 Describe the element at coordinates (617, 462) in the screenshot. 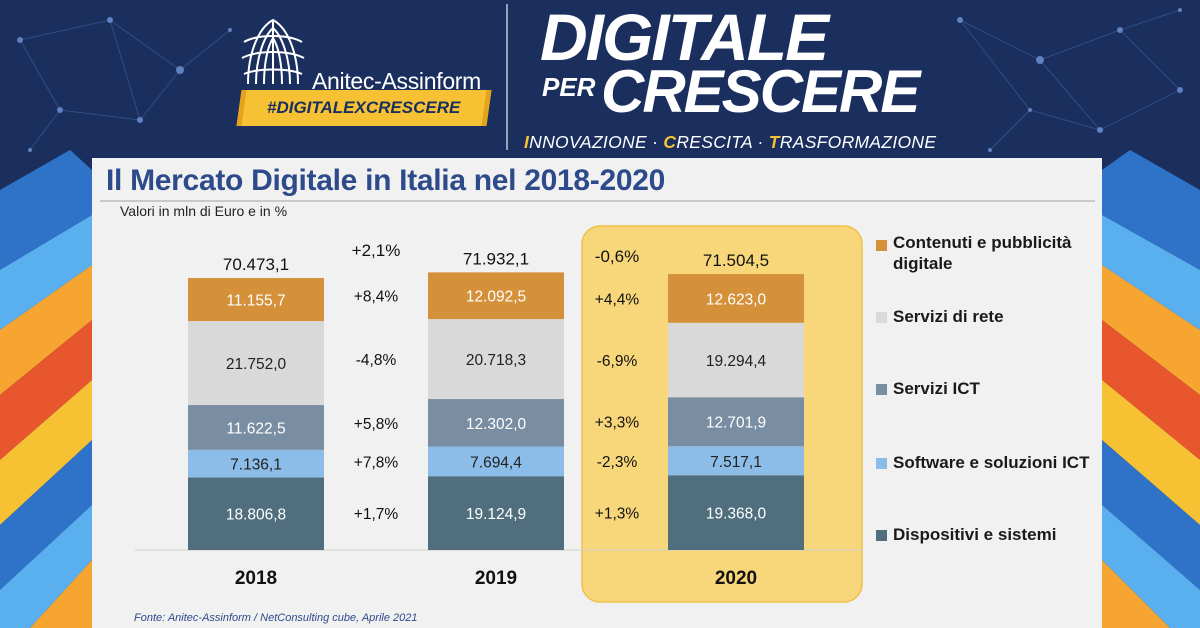

I see `growth-label: -2,3%` at that location.